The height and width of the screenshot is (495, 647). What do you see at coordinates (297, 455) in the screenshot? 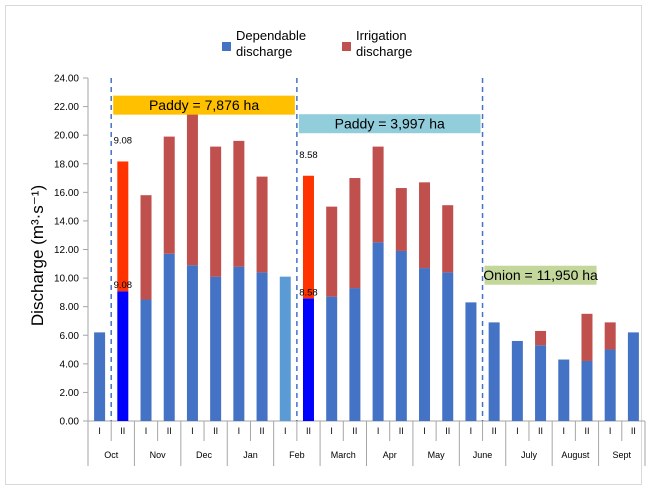
I see `month-label: Feb` at bounding box center [297, 455].